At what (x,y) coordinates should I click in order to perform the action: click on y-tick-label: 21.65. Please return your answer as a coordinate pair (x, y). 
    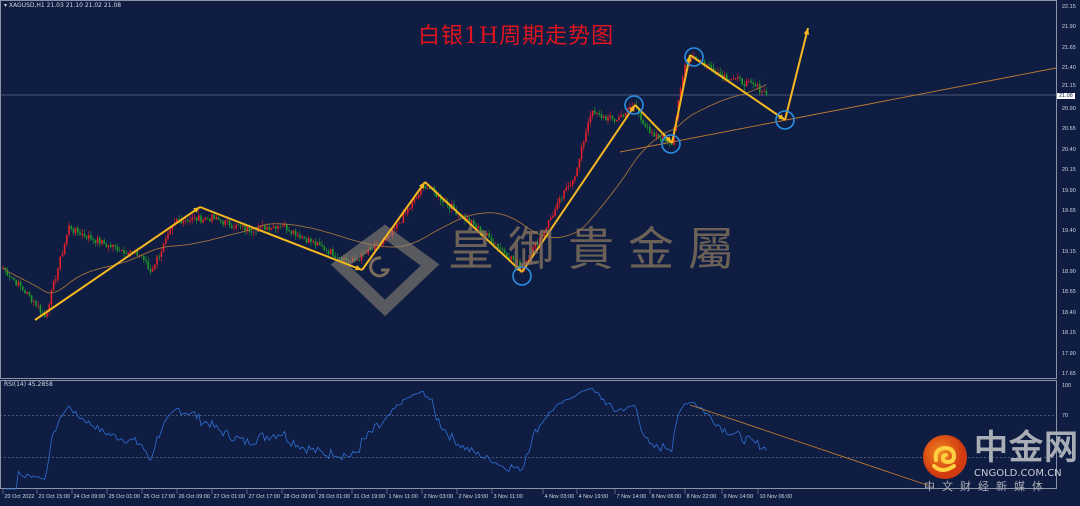
    Looking at the image, I should click on (1069, 47).